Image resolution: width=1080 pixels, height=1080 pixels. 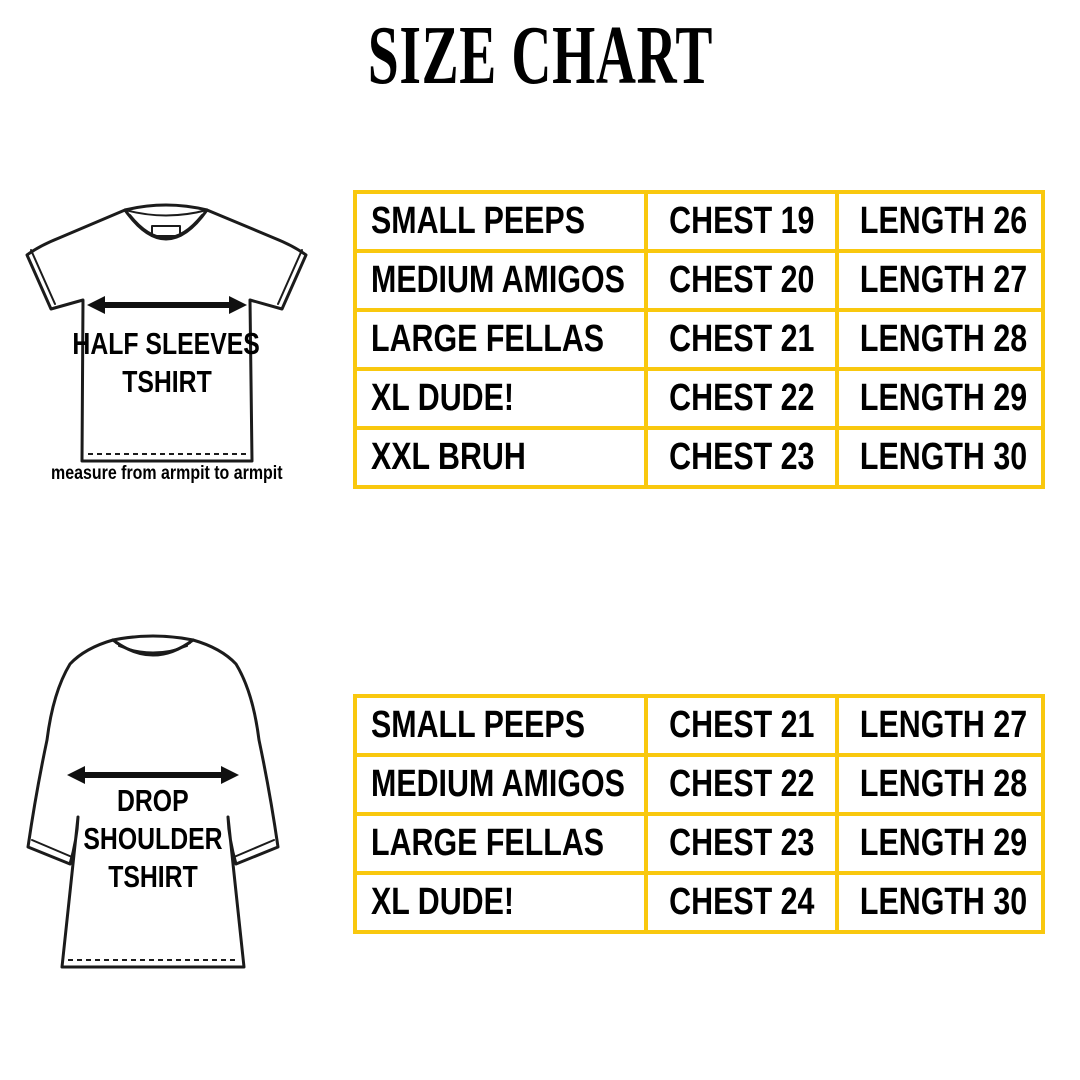 I want to click on right-body-seam, so click(x=236, y=892).